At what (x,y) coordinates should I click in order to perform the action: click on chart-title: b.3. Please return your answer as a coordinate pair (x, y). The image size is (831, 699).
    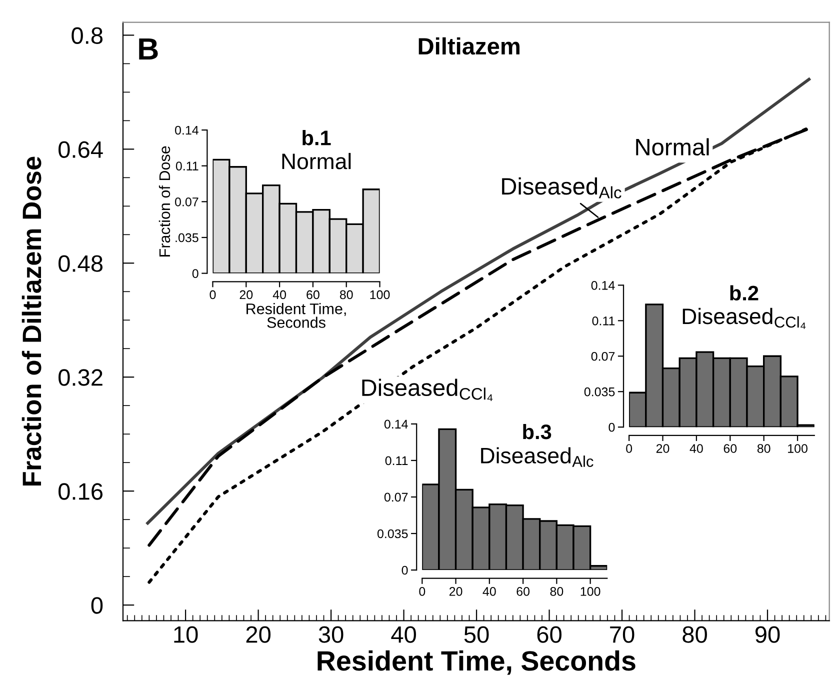
    Looking at the image, I should click on (537, 432).